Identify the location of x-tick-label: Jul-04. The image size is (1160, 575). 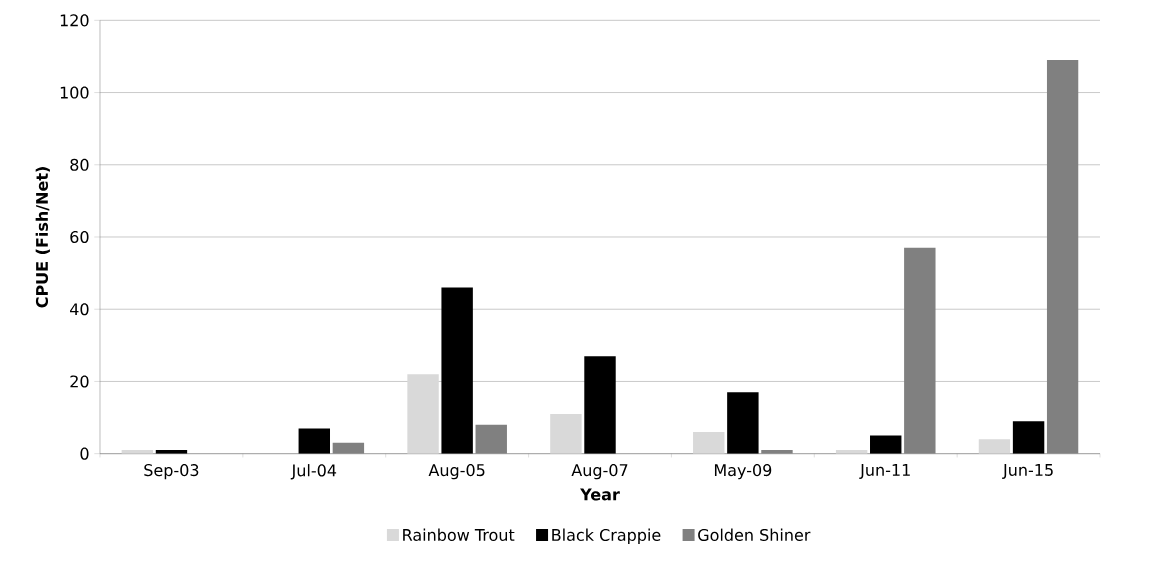
(313, 472).